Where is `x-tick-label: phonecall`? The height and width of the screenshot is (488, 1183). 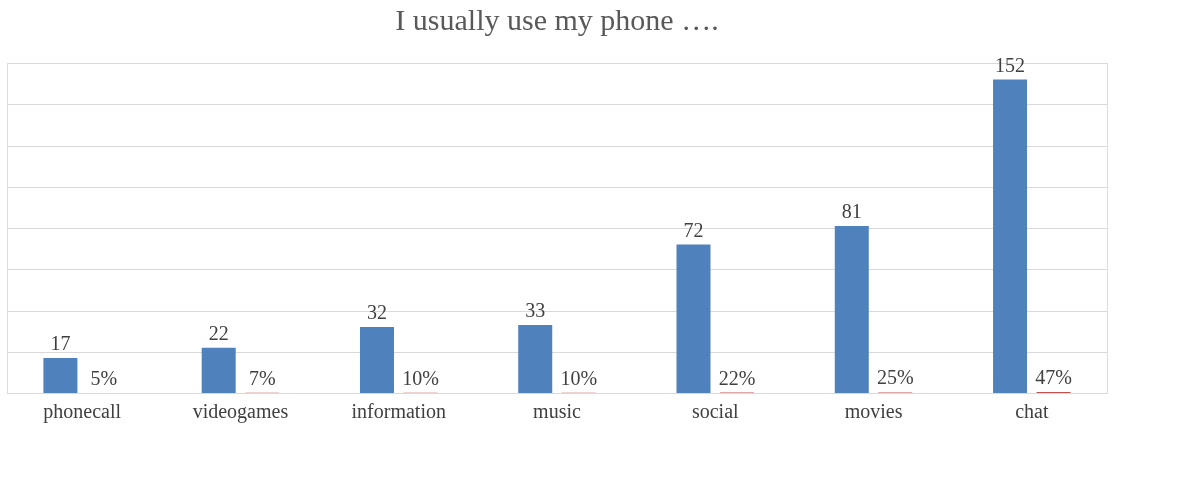 x-tick-label: phonecall is located at coordinates (82, 411).